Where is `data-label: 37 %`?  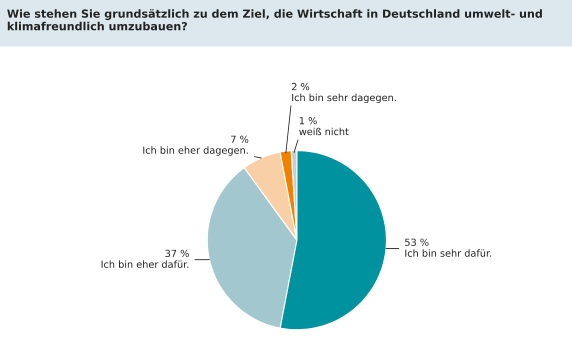 data-label: 37 % is located at coordinates (177, 254).